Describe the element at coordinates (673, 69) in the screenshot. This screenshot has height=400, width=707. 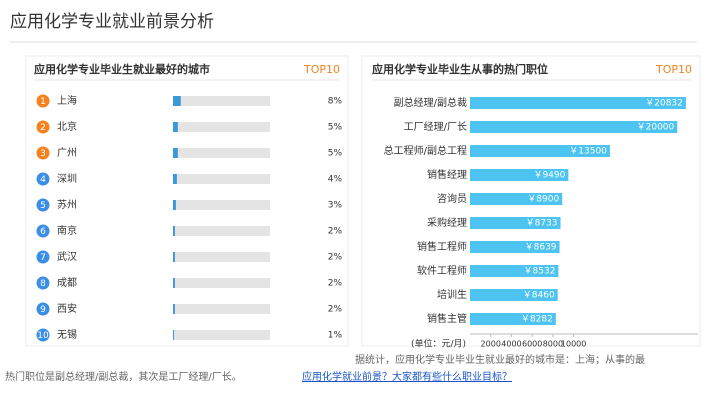
I see `badge: TOP10` at that location.